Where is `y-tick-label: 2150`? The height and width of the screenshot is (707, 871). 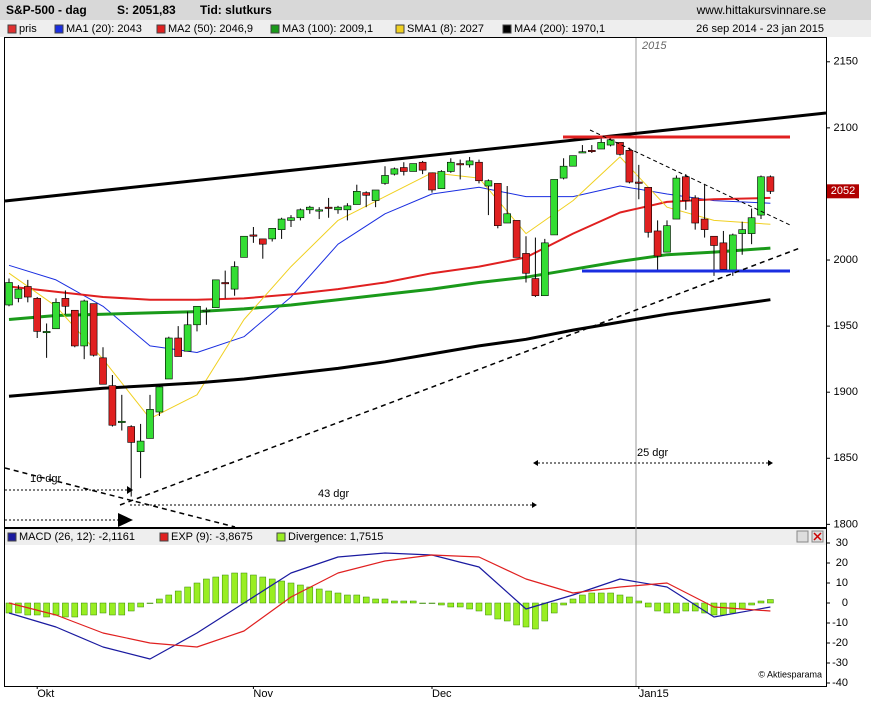 y-tick-label: 2150 is located at coordinates (846, 62).